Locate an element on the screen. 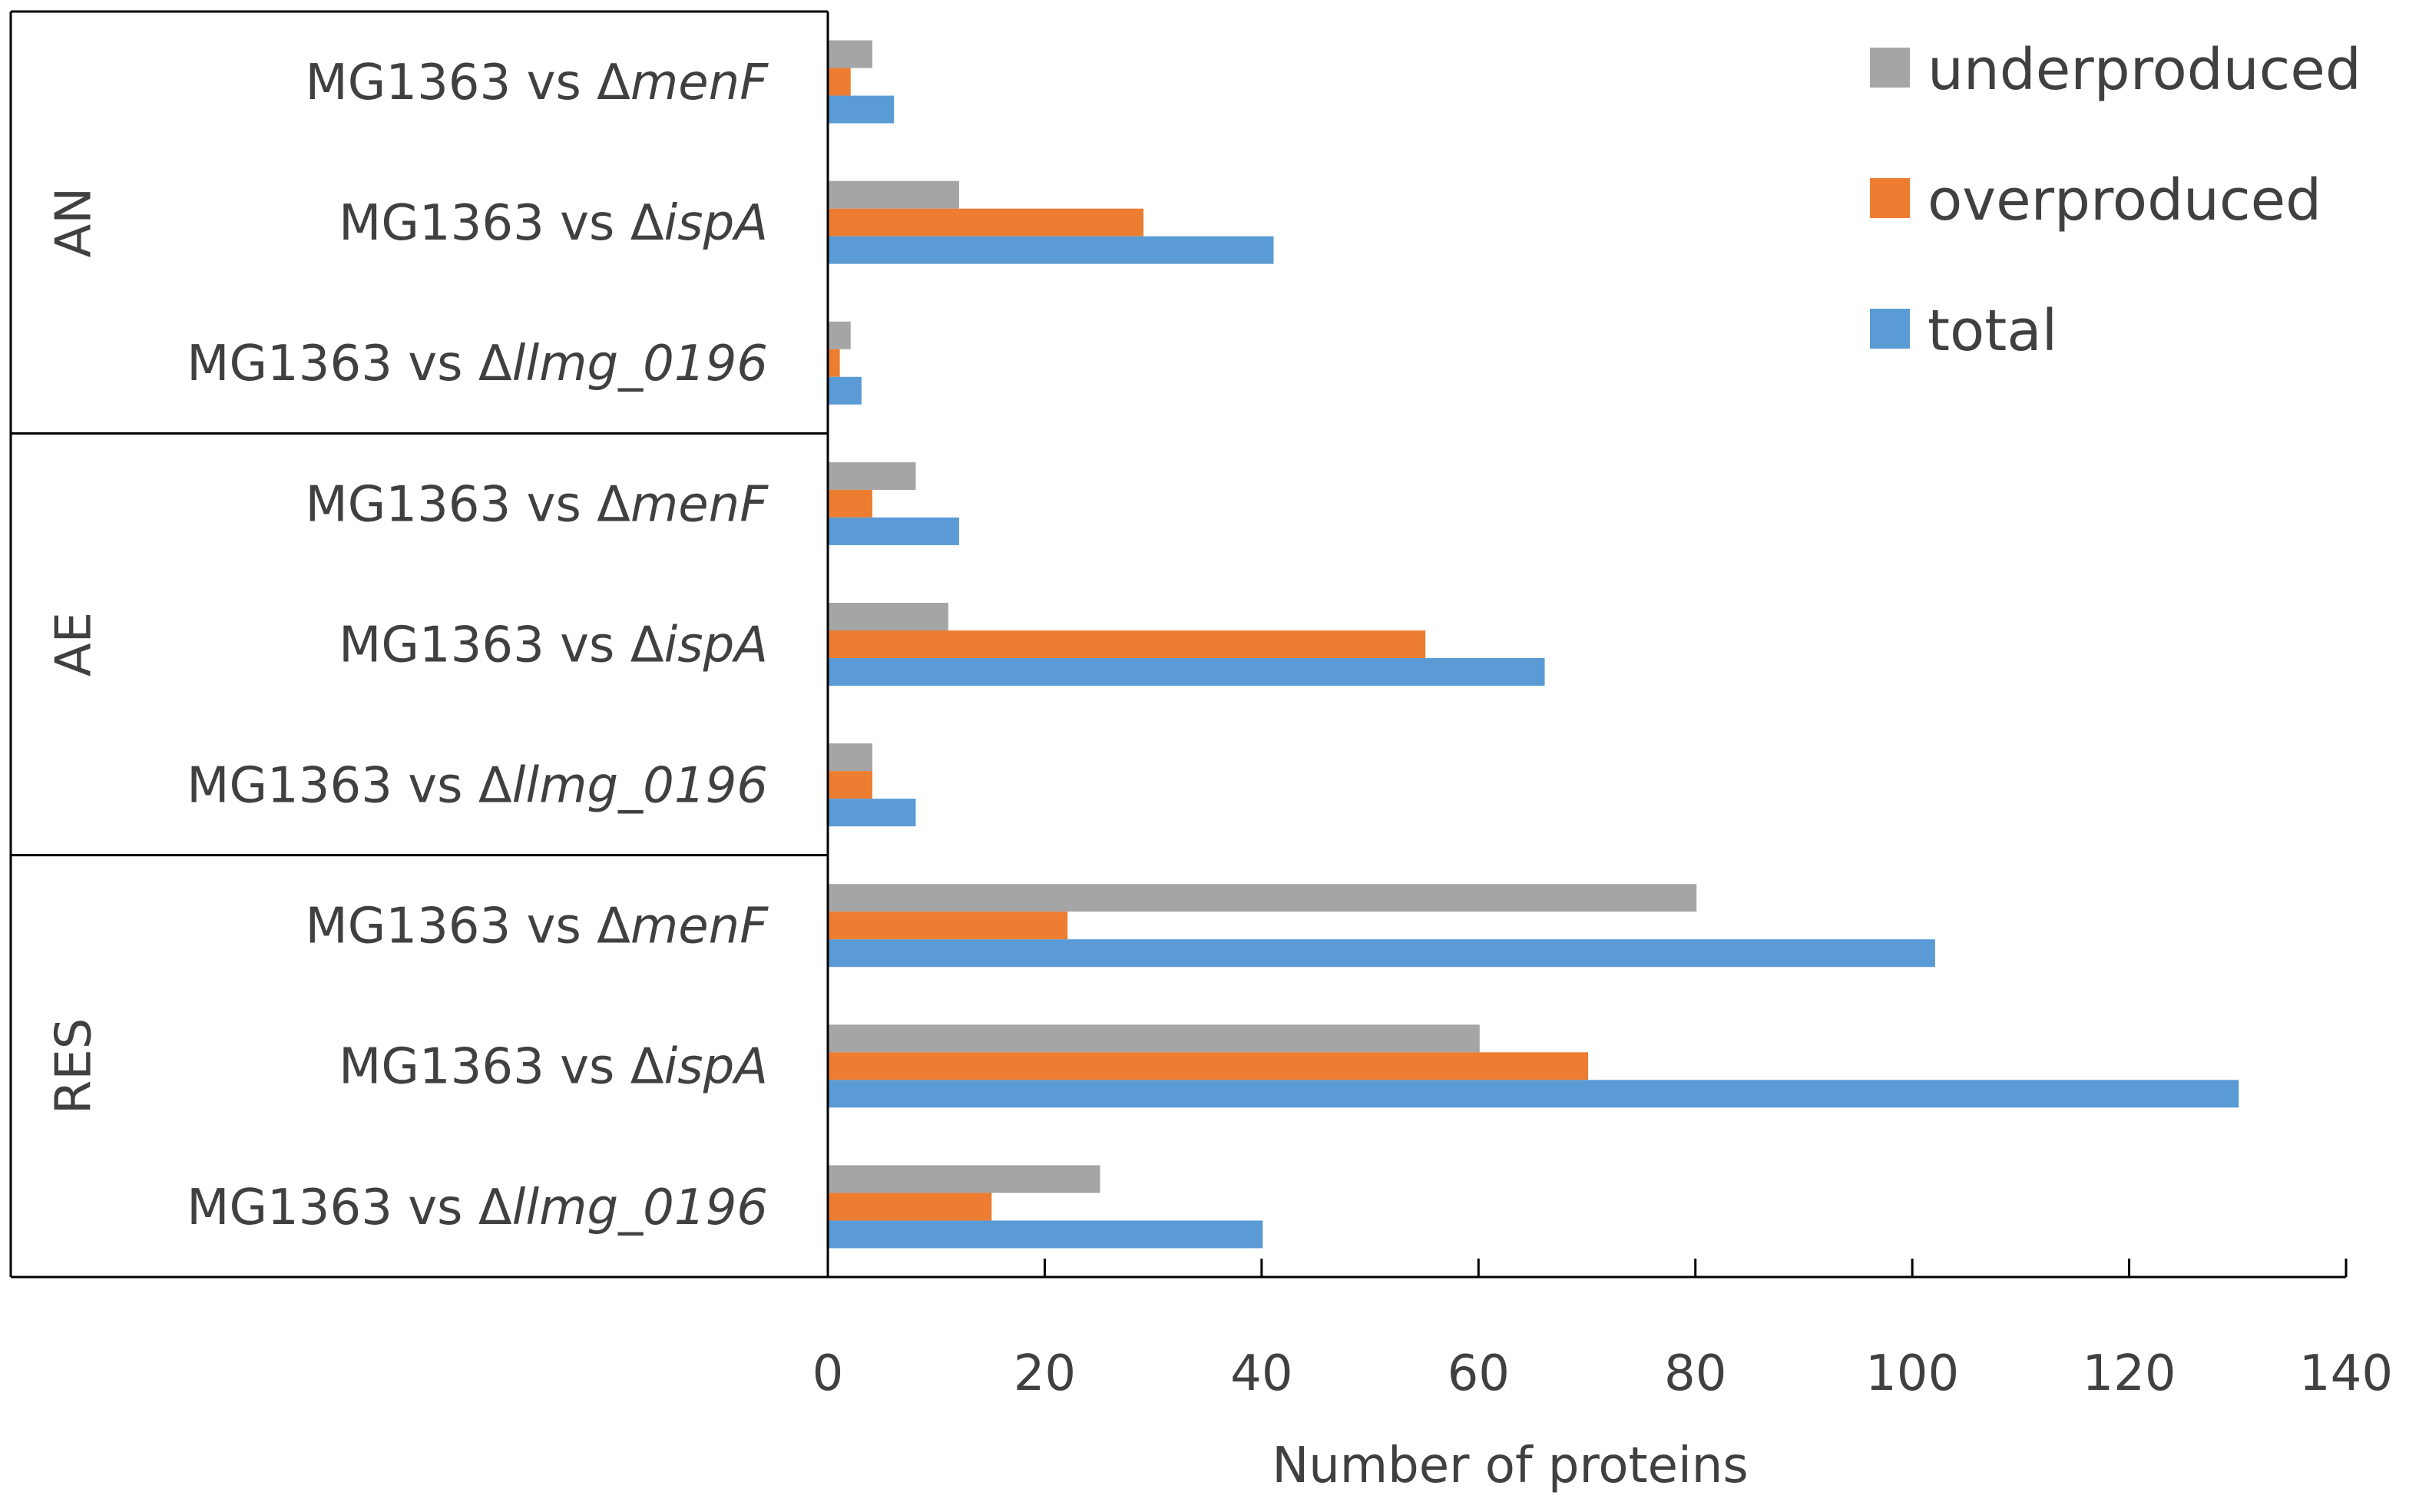 This screenshot has height=1512, width=2419. x-axis: 0 20 40 60 80 100 120 140 is located at coordinates (1602, 1330).